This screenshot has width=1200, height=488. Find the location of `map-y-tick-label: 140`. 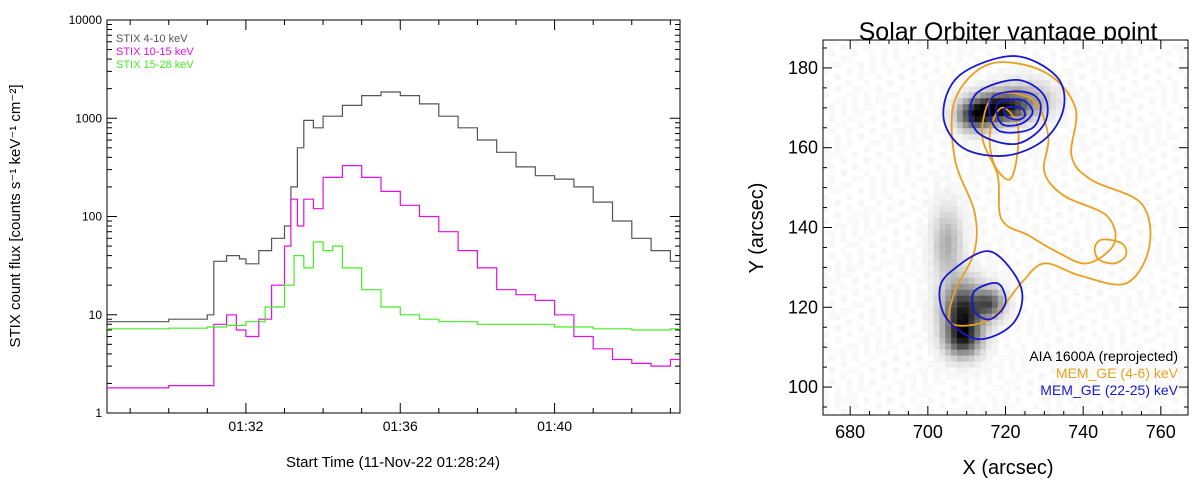

map-y-tick-label: 140 is located at coordinates (803, 228).